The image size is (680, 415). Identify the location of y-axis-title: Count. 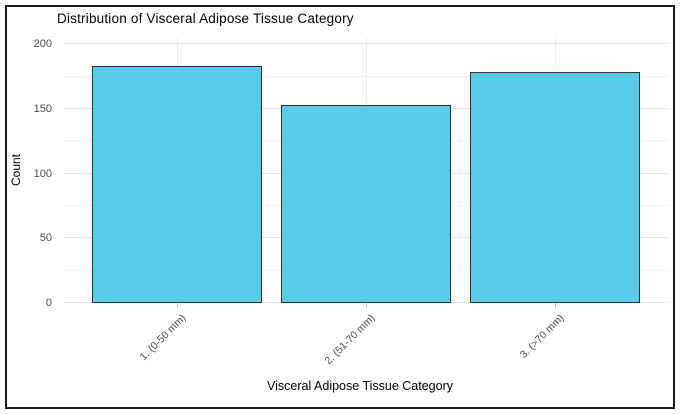
(16, 170).